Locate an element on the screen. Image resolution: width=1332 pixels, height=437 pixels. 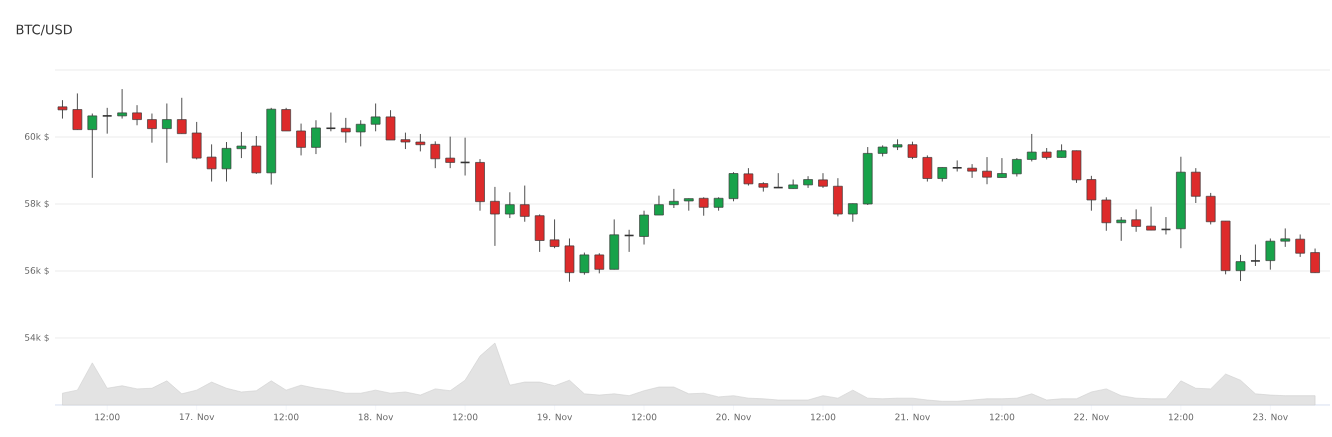
x-tick-label: 21. Nov is located at coordinates (912, 417).